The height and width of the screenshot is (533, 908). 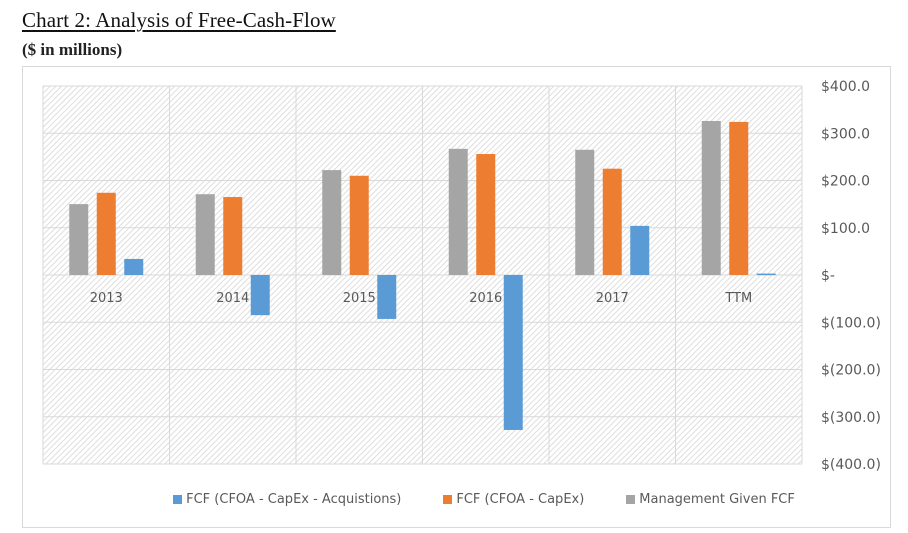 What do you see at coordinates (738, 298) in the screenshot?
I see `x-tick-label: TTM` at bounding box center [738, 298].